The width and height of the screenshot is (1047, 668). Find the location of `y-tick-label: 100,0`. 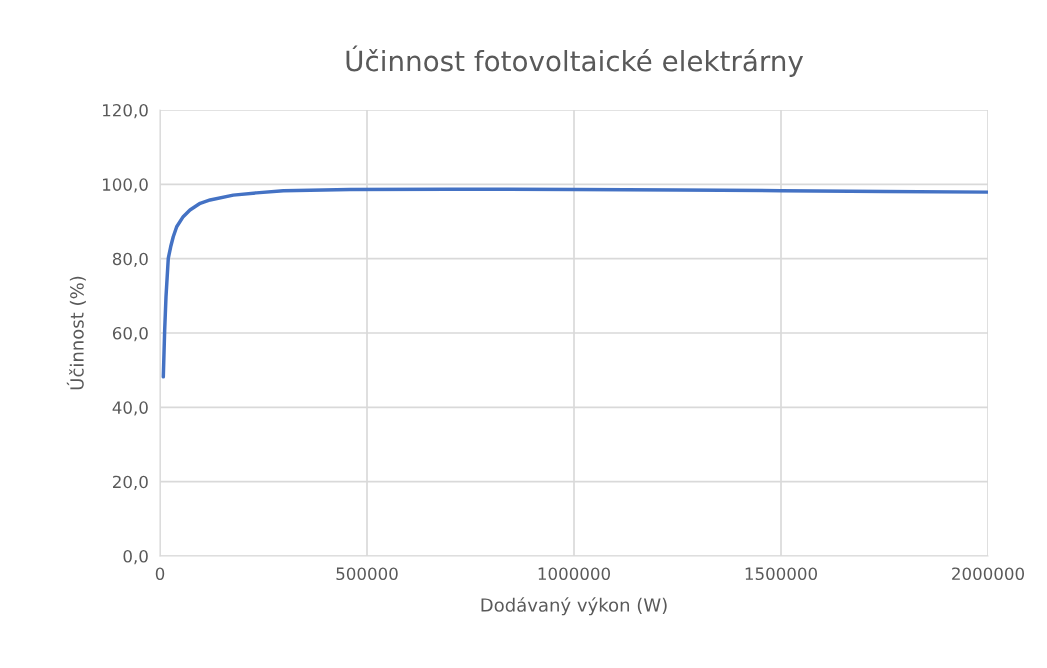

y-tick-label: 100,0 is located at coordinates (125, 185).